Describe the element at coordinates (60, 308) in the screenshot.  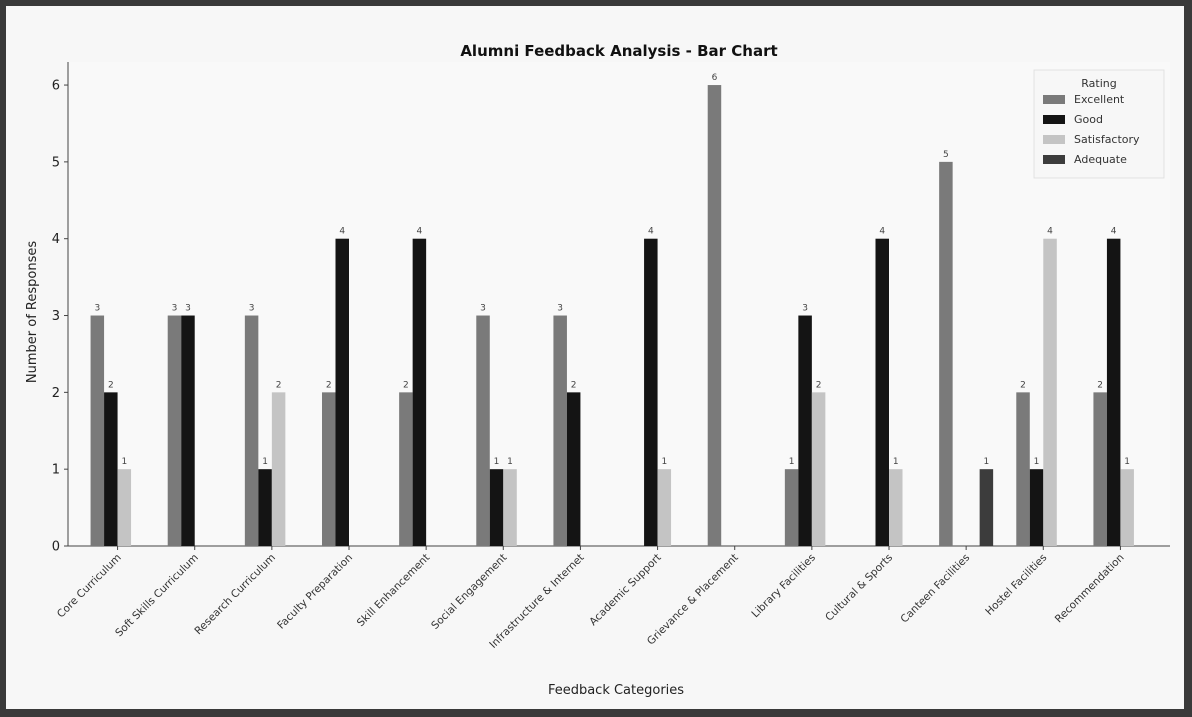
I see `y-axis: 0 1 2 3 4 5 6` at that location.